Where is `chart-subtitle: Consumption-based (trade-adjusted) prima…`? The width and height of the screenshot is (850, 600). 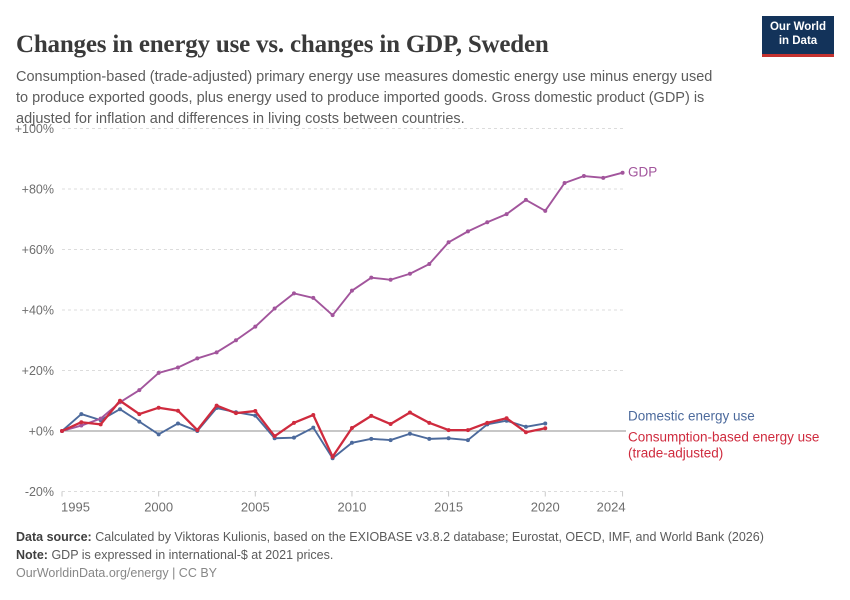 chart-subtitle: Consumption-based (trade-adjusted) prima… is located at coordinates (364, 97).